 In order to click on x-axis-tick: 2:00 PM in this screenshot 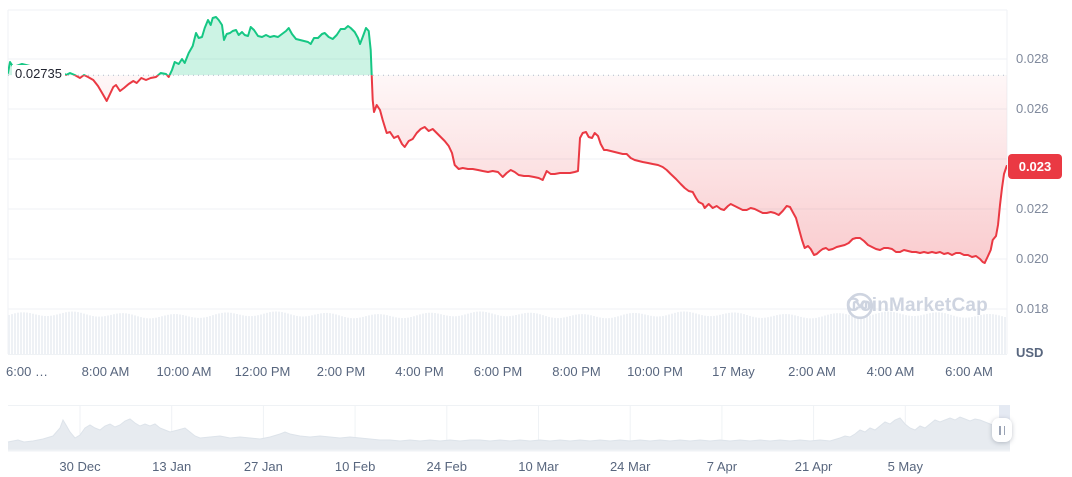, I will do `click(341, 371)`.